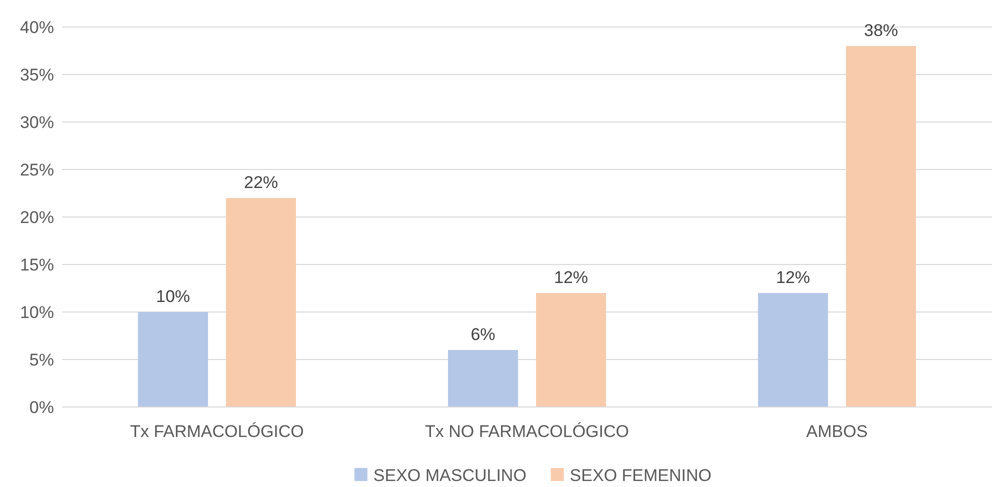 This screenshot has height=487, width=992. I want to click on data-label: 6%, so click(483, 334).